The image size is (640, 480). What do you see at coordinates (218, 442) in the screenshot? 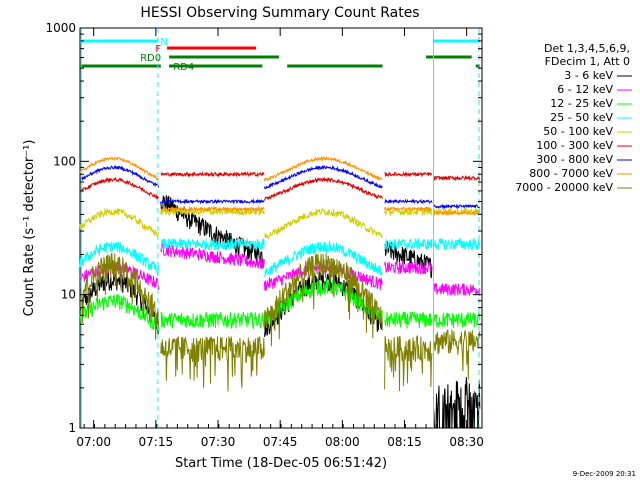
I see `x-tick-label: 07:30` at bounding box center [218, 442].